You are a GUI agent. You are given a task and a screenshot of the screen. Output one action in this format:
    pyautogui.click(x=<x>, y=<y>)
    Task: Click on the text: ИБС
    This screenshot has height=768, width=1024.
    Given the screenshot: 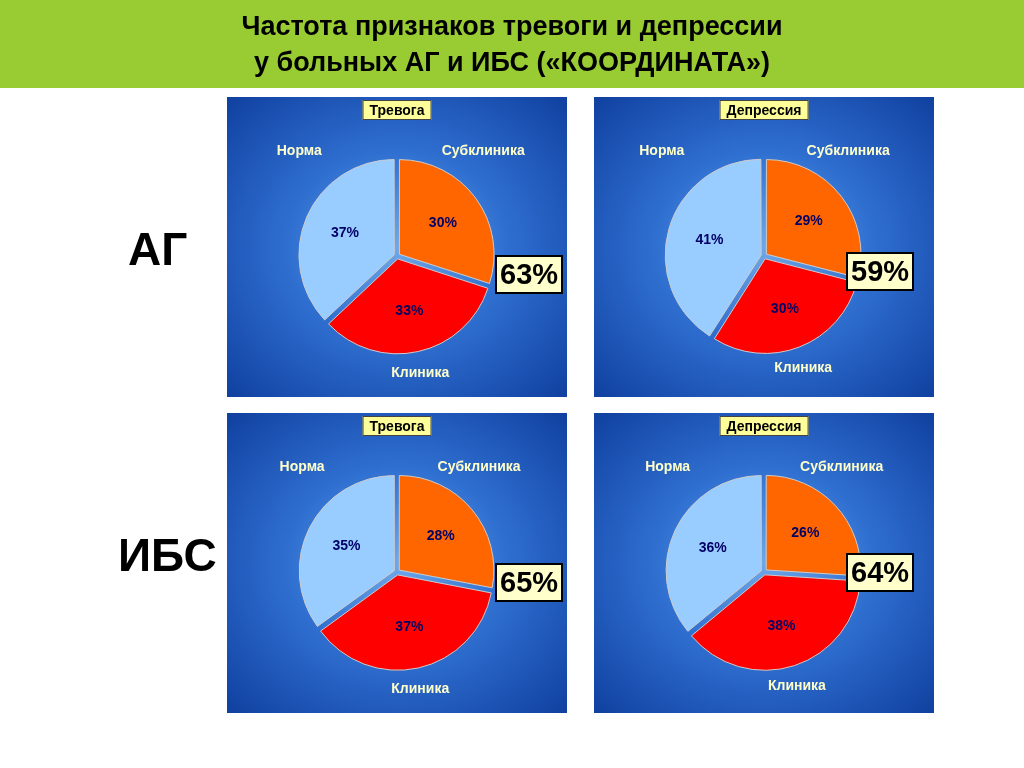 What is the action you would take?
    pyautogui.click(x=167, y=555)
    